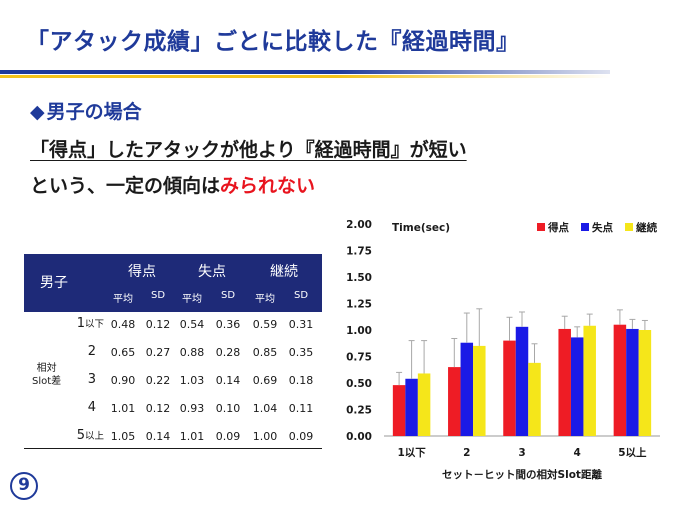  What do you see at coordinates (91, 351) in the screenshot?
I see `row-label-number: 2` at bounding box center [91, 351].